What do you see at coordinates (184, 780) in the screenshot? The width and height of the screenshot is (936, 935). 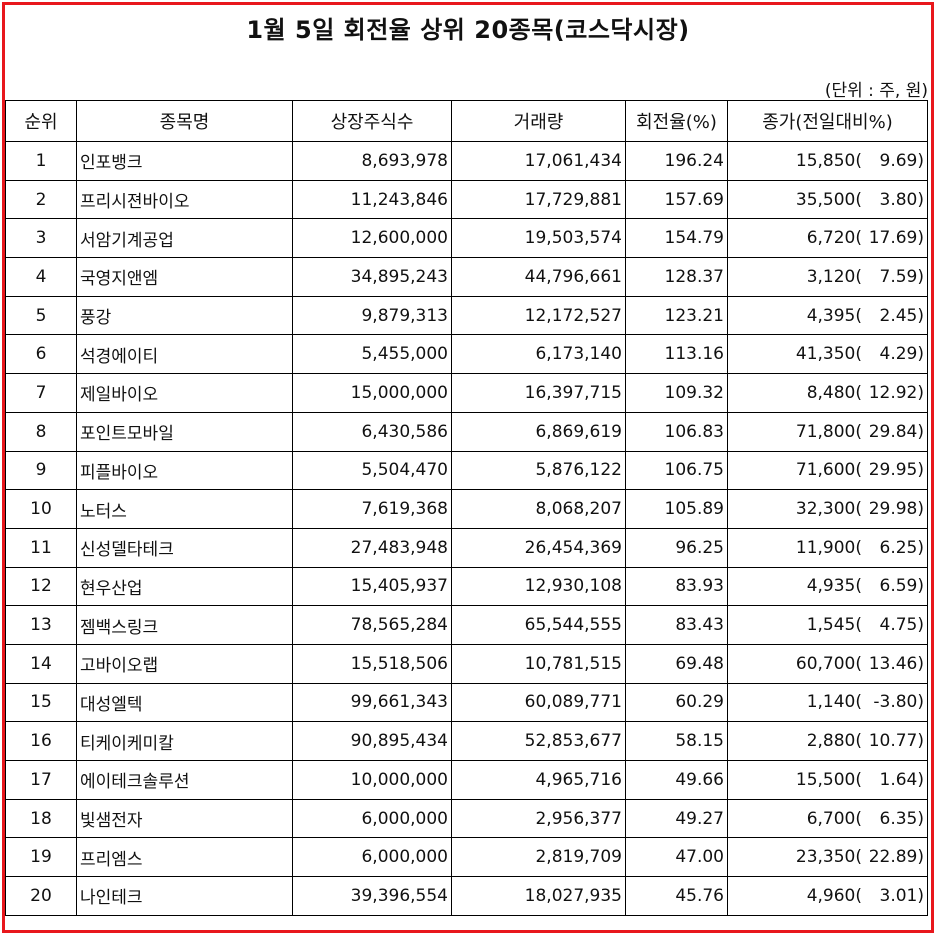 I see `stock-name-cell: 에이테크솔루션` at bounding box center [184, 780].